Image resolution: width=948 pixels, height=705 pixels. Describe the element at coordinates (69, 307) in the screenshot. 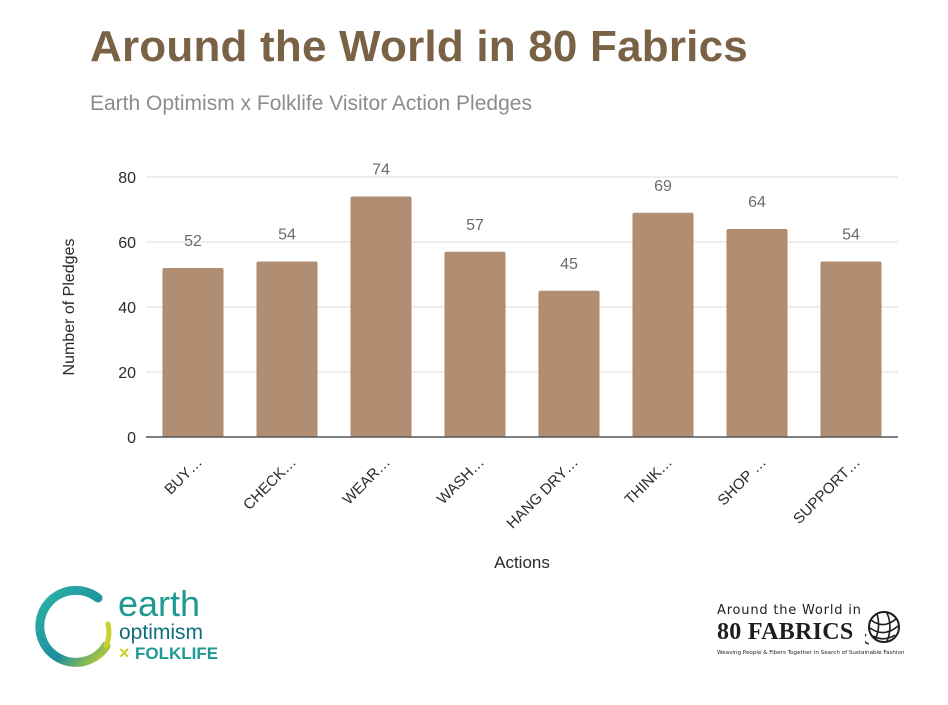

I see `y-axis-title: Number of Pledges` at that location.